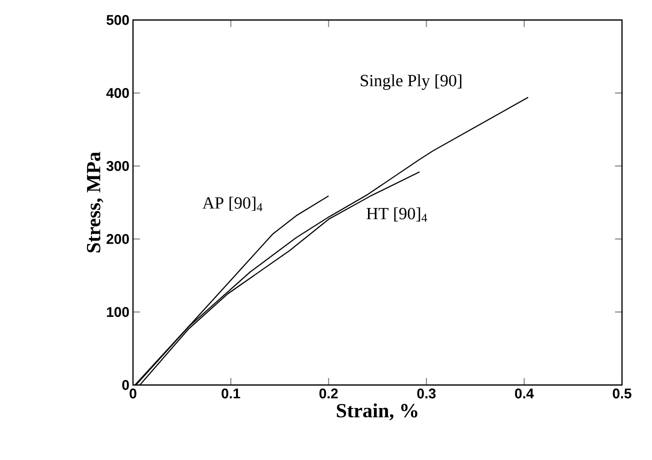 This screenshot has width=652, height=460. I want to click on x-tick-label: 0.3, so click(426, 393).